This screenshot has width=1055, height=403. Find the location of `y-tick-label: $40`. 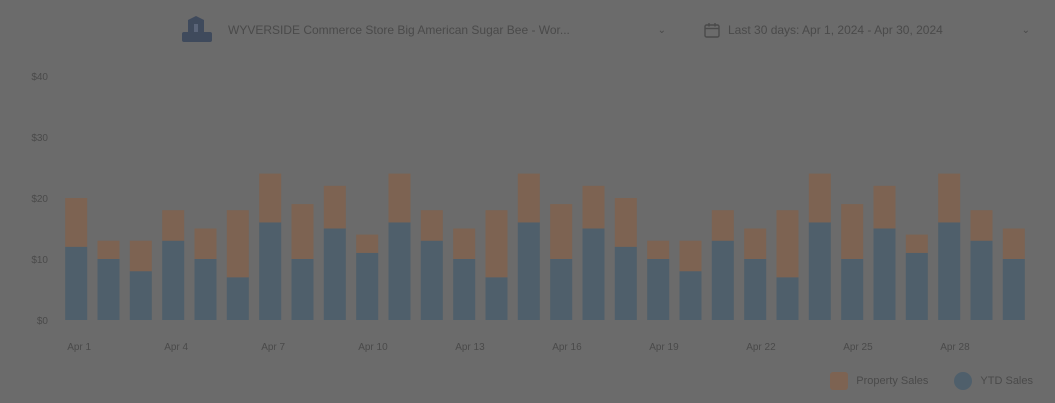

y-tick-label: $40 is located at coordinates (39, 77).